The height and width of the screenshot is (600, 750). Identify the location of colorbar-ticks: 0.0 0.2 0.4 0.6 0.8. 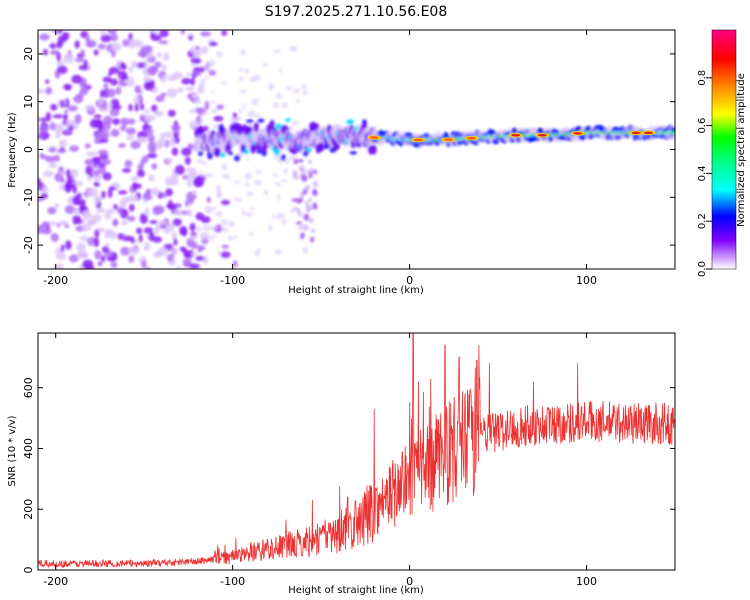
(704, 173).